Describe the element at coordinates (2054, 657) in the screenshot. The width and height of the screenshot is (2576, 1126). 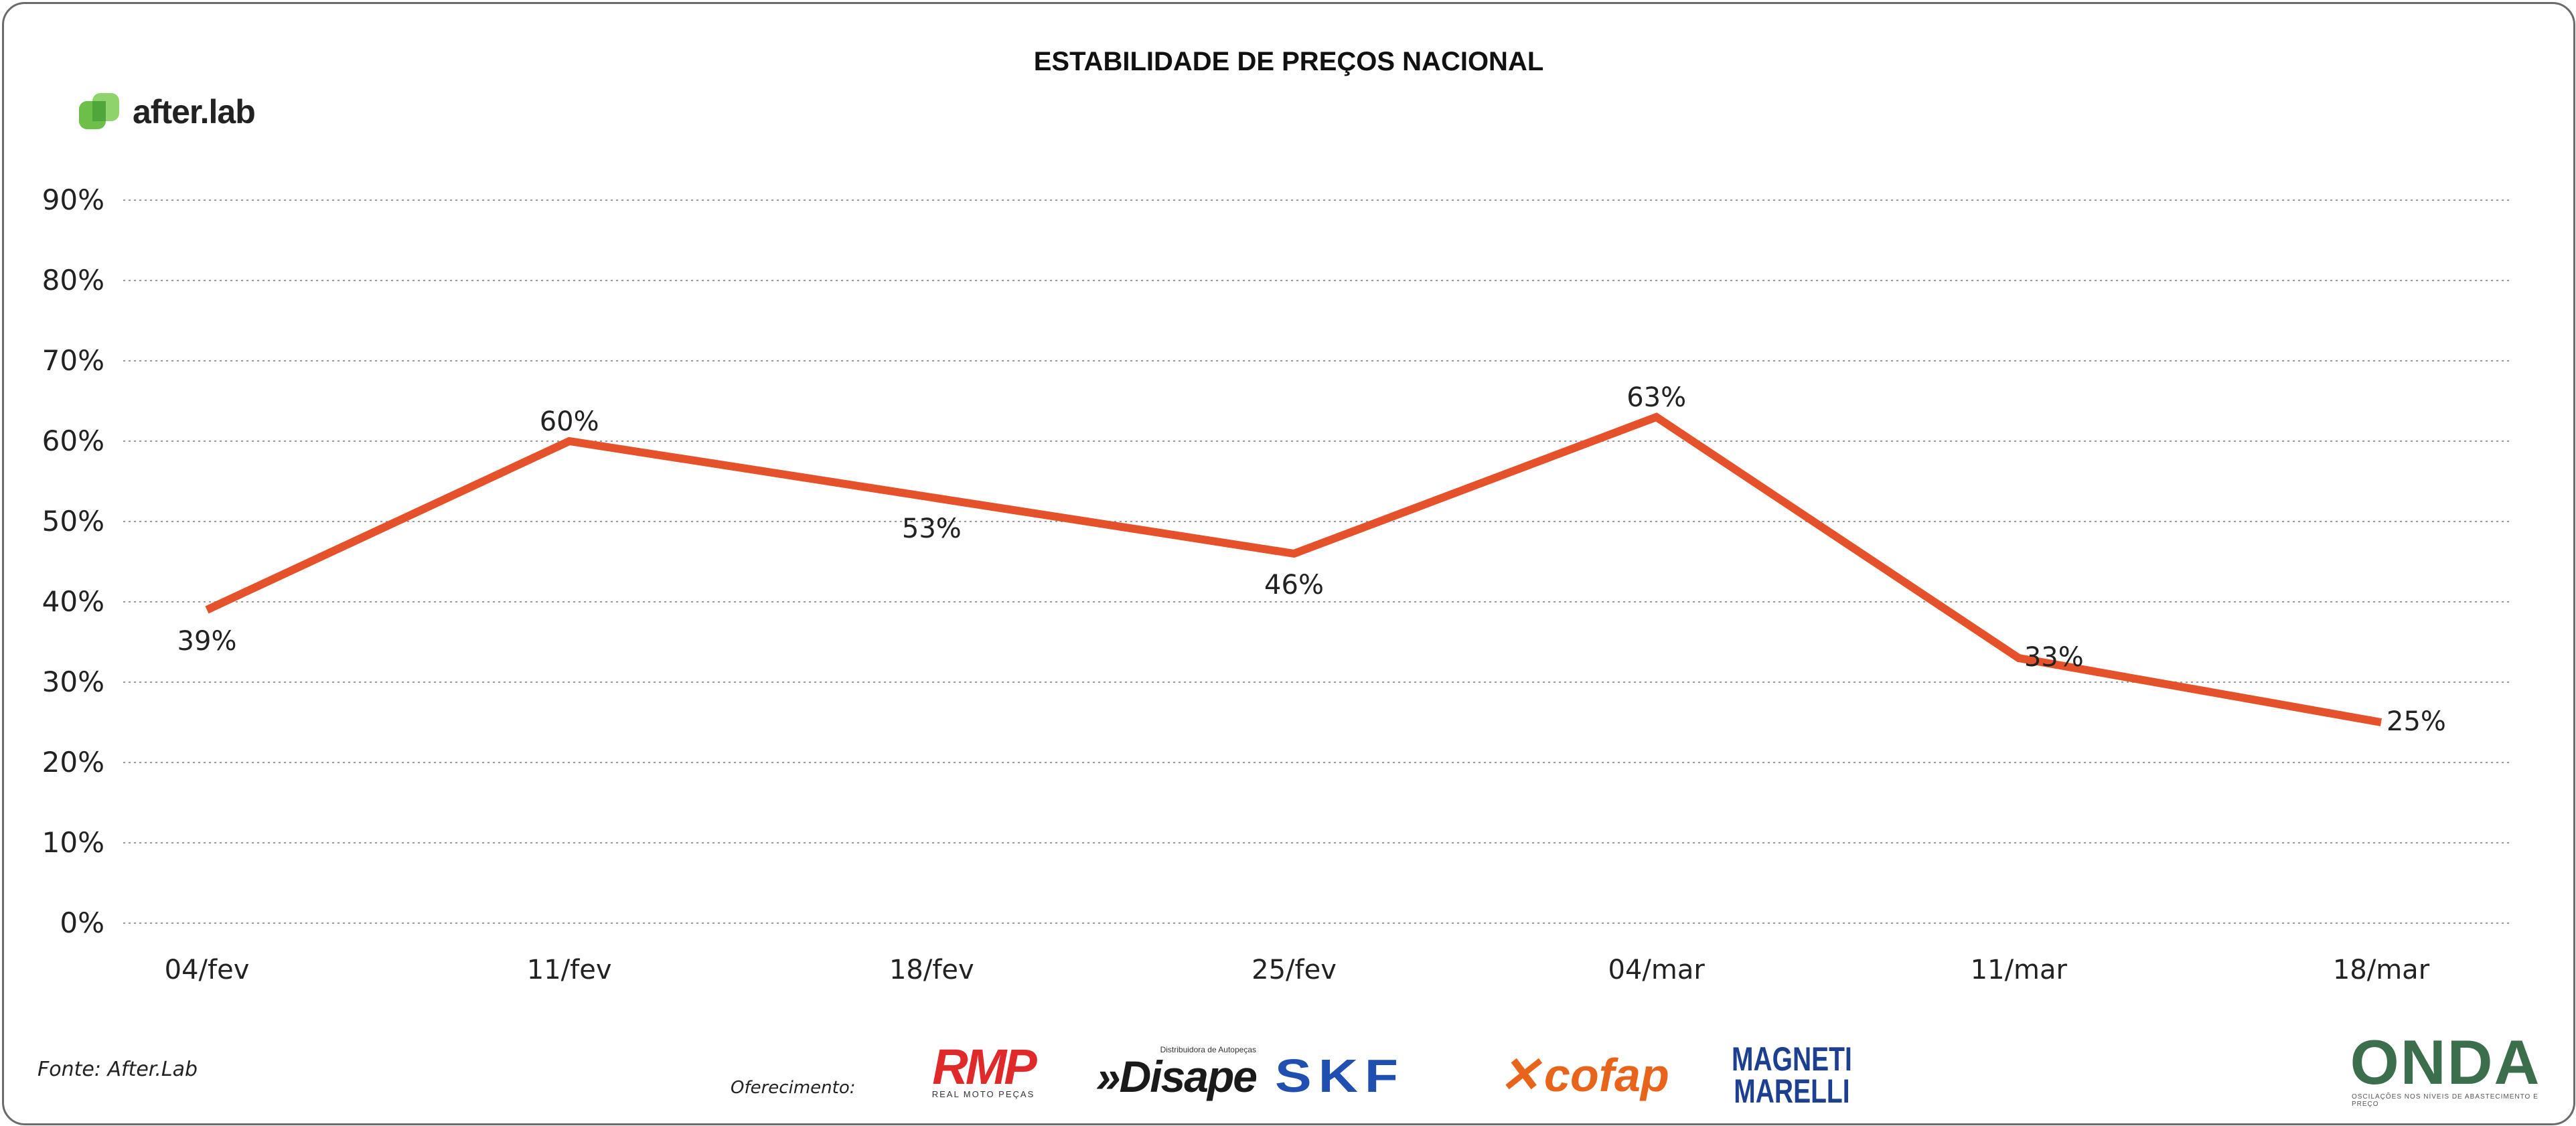
I see `data-label: 33%` at that location.